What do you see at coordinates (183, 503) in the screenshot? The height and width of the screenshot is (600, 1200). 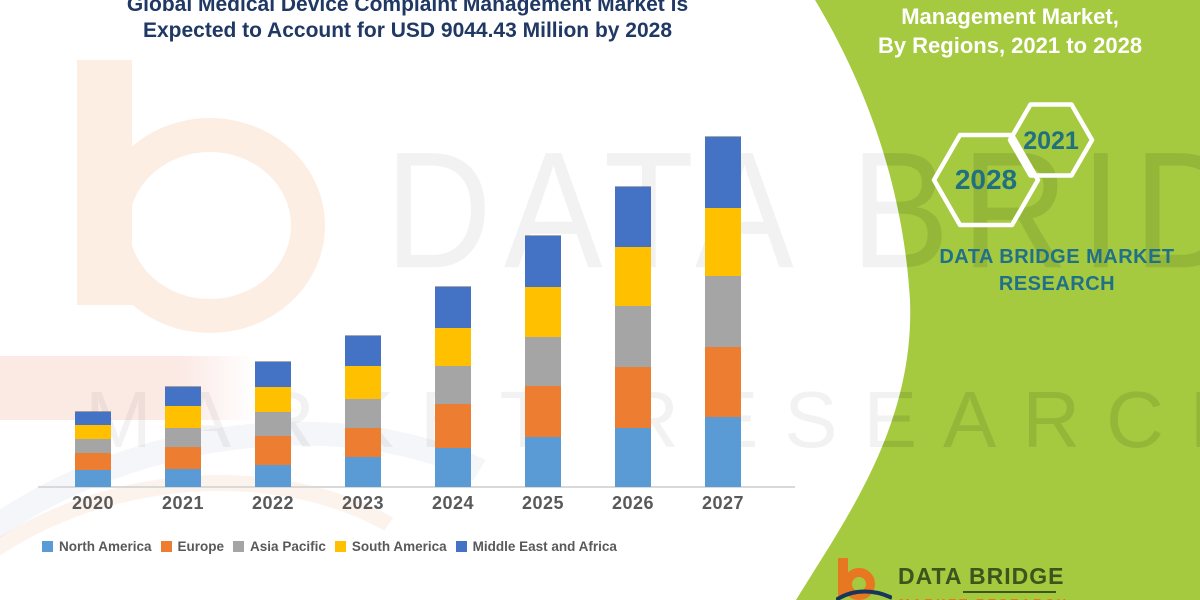 I see `x-axis-label-2021: 2021` at bounding box center [183, 503].